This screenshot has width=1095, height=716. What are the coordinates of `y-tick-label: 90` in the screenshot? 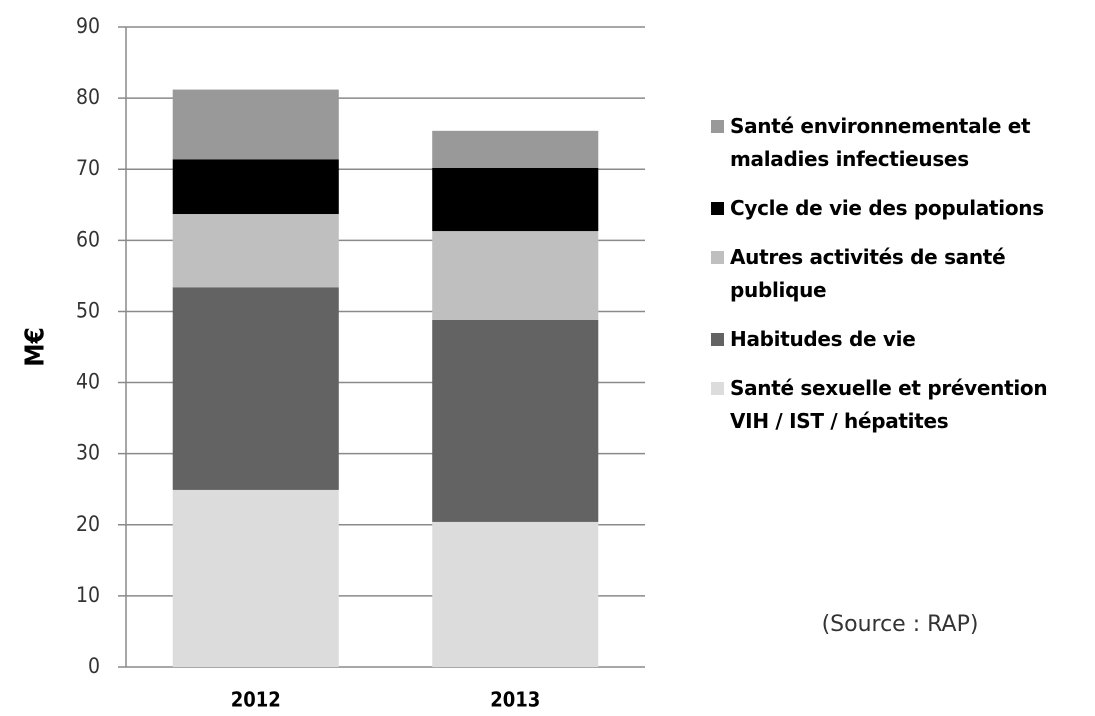 It's located at (88, 26).